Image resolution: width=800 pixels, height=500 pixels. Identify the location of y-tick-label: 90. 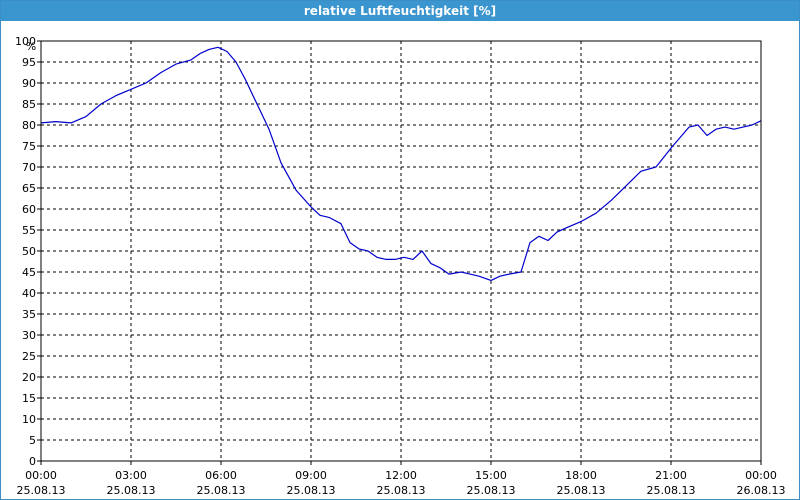
(29, 83).